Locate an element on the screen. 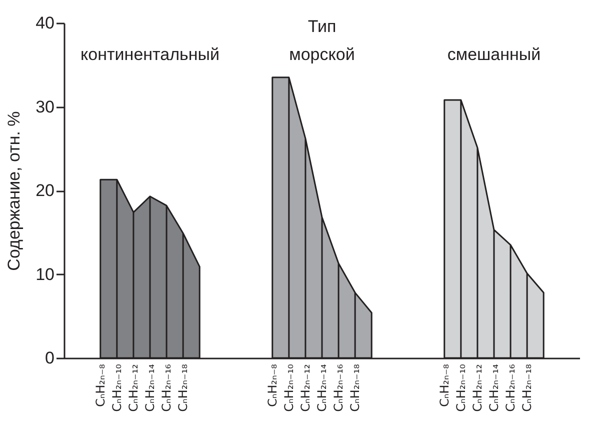  y-tick-label: 0 is located at coordinates (49, 358).